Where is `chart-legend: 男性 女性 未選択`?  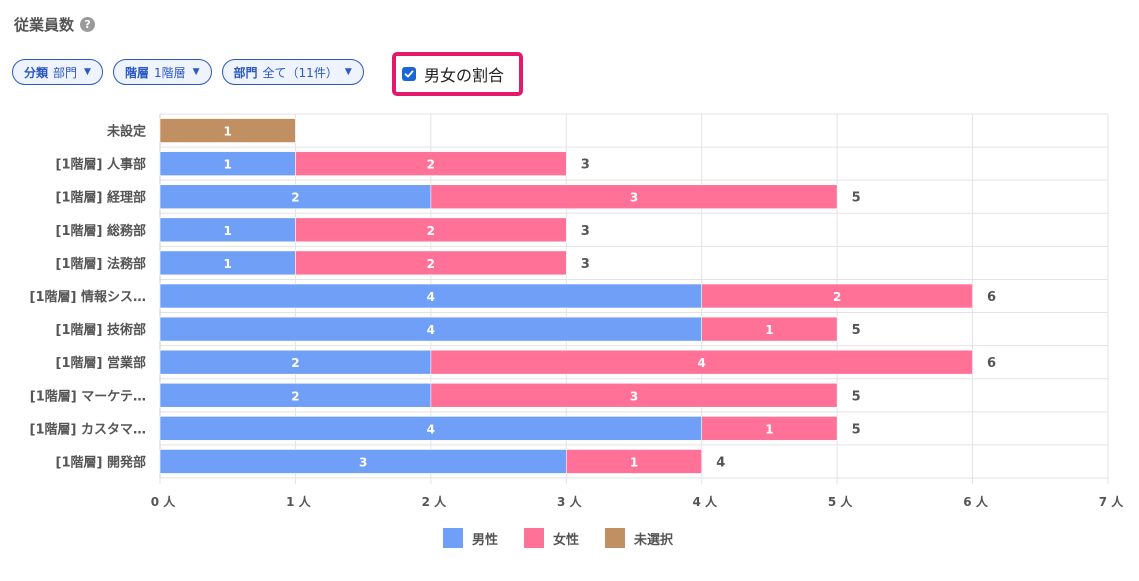 chart-legend: 男性 女性 未選択 is located at coordinates (558, 538).